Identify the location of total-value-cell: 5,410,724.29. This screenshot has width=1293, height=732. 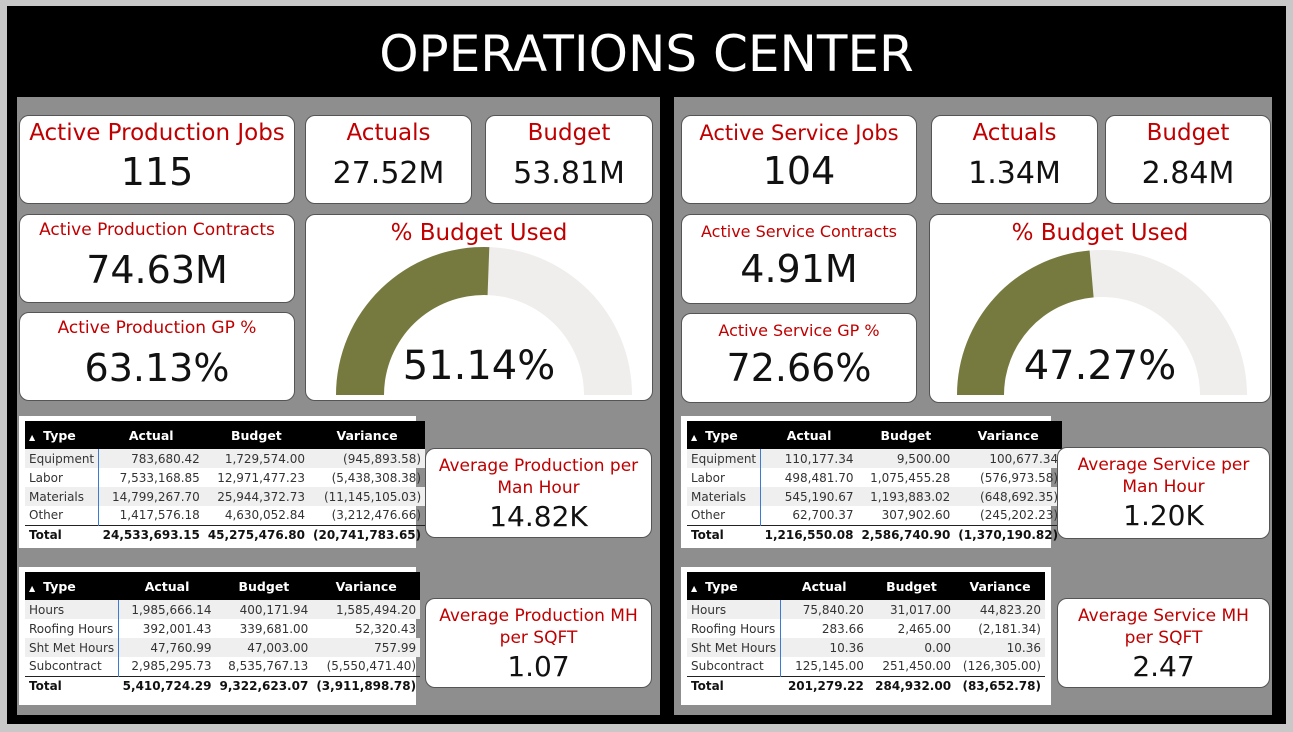
(167, 685).